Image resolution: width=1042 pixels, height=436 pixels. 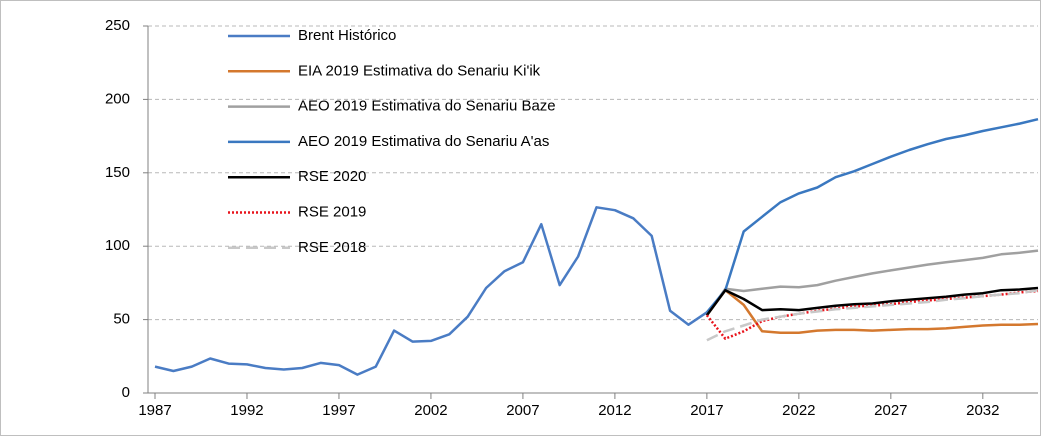 What do you see at coordinates (126, 392) in the screenshot?
I see `y-tick-label: 0` at bounding box center [126, 392].